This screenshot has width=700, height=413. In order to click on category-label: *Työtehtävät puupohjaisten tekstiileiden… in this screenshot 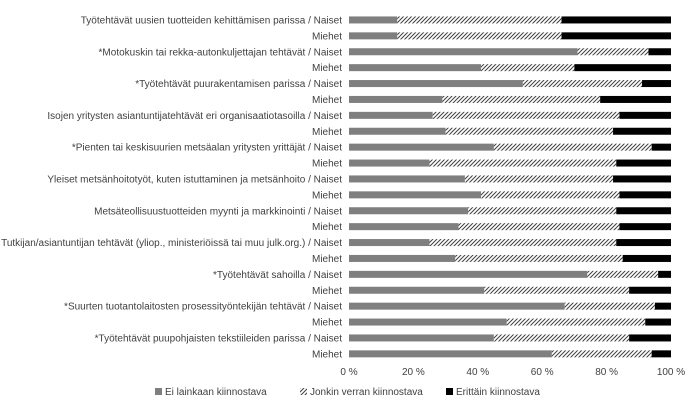, I will do `click(219, 338)`.